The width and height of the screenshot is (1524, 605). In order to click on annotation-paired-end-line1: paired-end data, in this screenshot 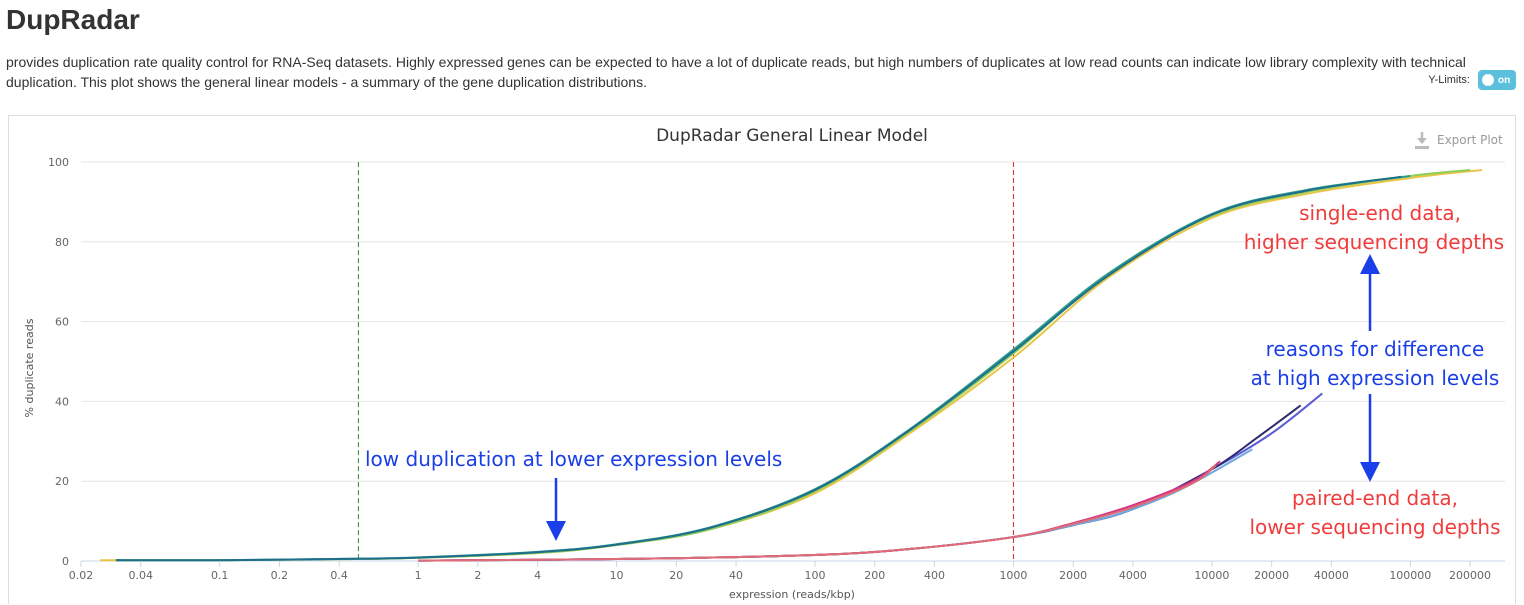, I will do `click(1375, 498)`.